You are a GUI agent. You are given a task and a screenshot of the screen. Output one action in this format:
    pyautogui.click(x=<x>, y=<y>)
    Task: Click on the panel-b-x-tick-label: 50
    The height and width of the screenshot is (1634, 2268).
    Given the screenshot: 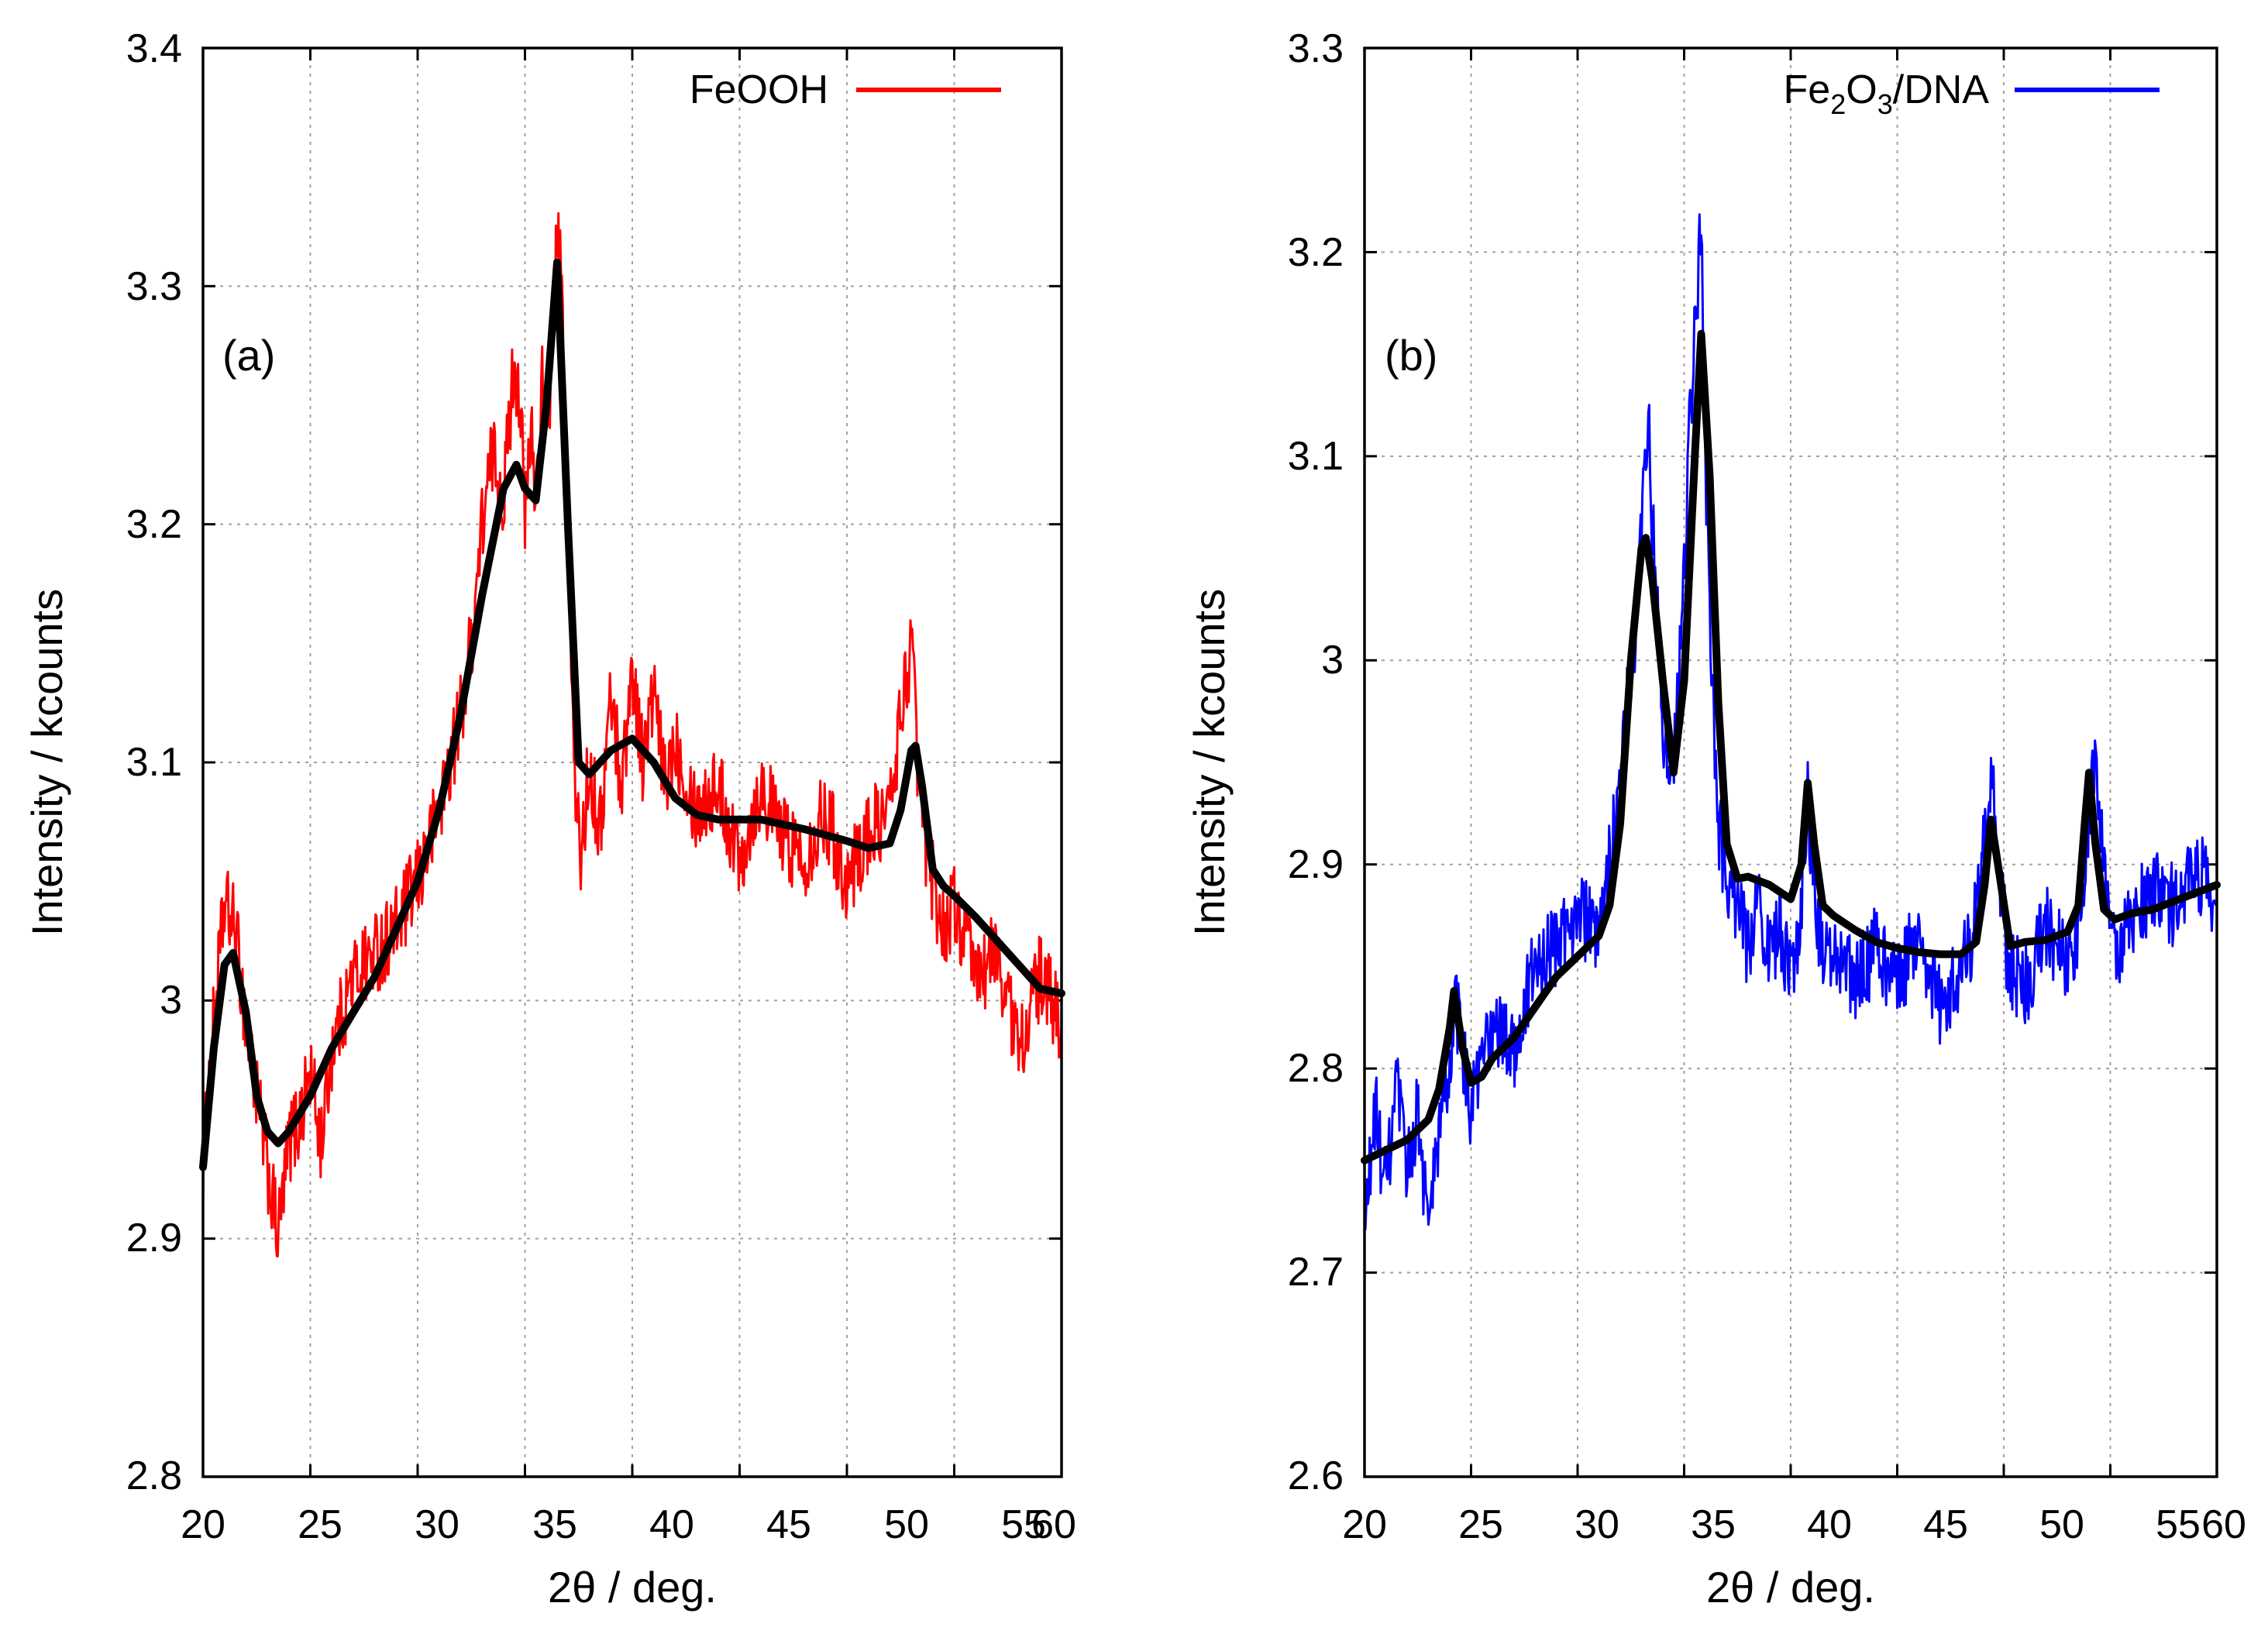 What is the action you would take?
    pyautogui.click(x=2062, y=1524)
    